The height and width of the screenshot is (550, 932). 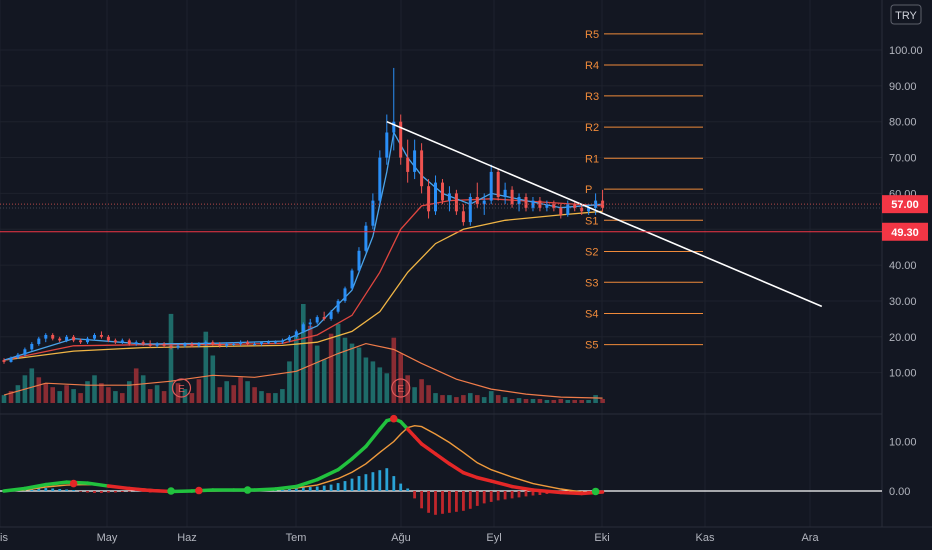 What do you see at coordinates (906, 51) in the screenshot?
I see `price-tick-label: 100.00` at bounding box center [906, 51].